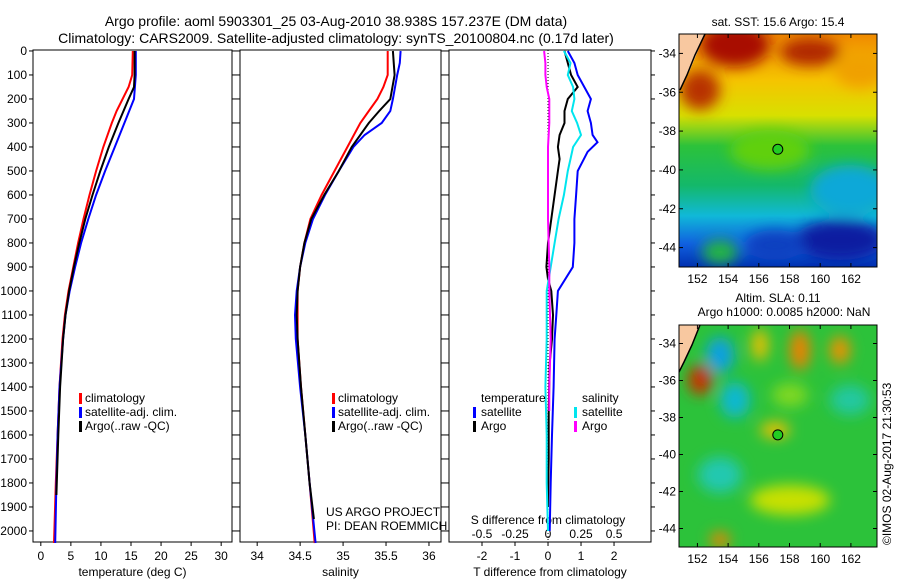 This screenshot has width=900, height=580. What do you see at coordinates (17, 123) in the screenshot?
I see `y-tick-label: 300` at bounding box center [17, 123].